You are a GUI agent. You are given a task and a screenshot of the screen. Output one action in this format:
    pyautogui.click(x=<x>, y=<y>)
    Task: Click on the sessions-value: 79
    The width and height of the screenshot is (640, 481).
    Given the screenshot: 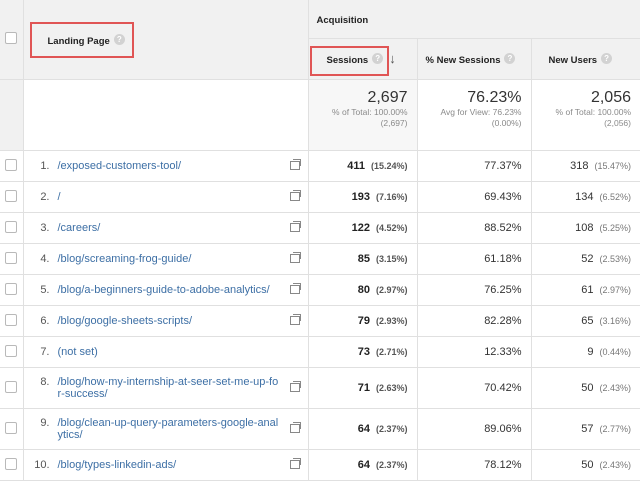 What is the action you would take?
    pyautogui.click(x=363, y=321)
    